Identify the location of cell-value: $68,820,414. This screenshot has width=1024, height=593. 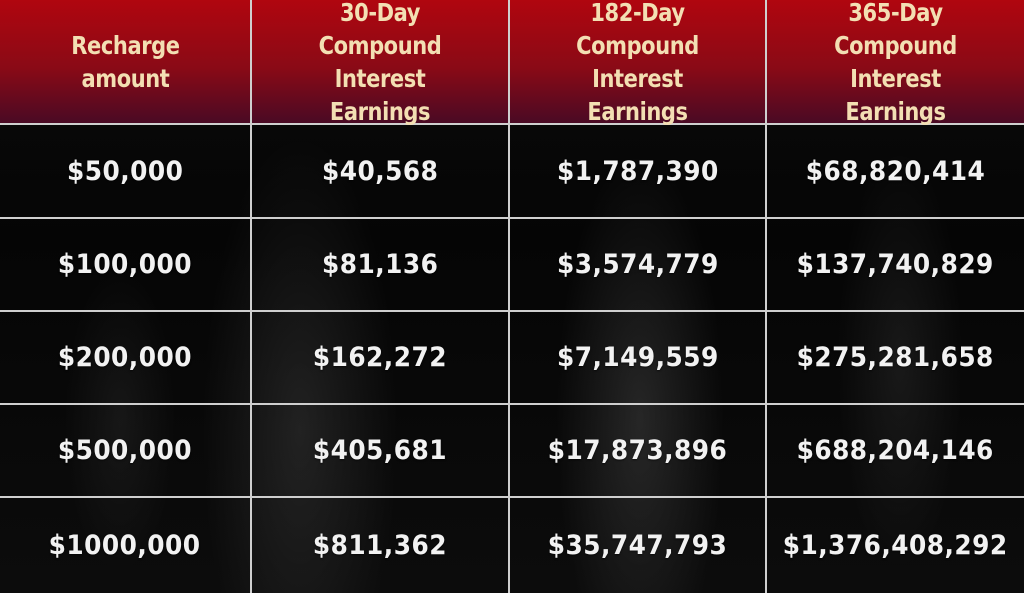
(895, 171).